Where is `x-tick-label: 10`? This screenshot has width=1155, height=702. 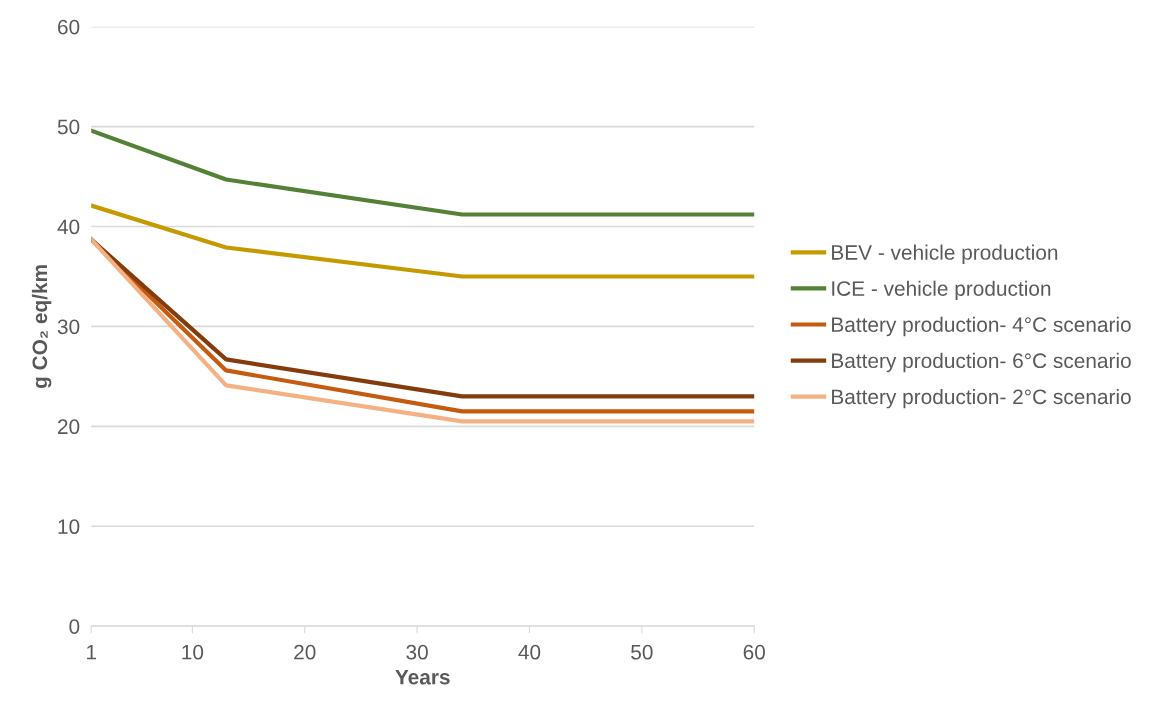 x-tick-label: 10 is located at coordinates (193, 652).